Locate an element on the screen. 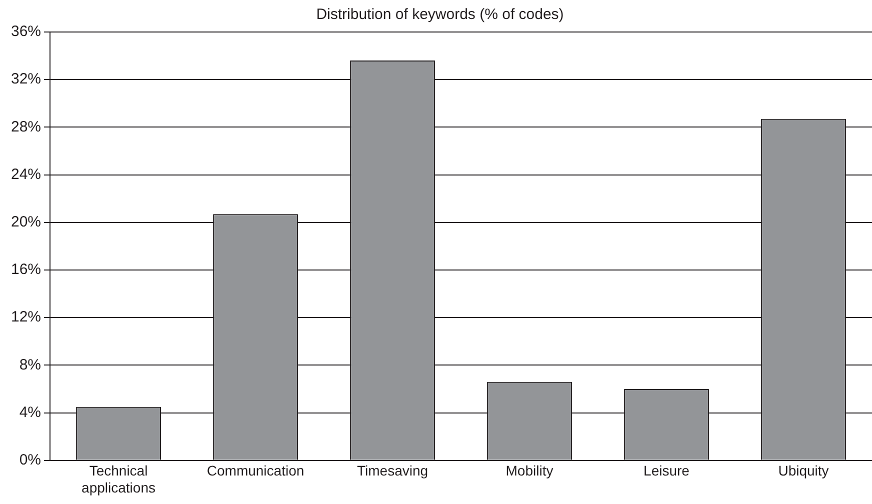  y-tick-label: 28% is located at coordinates (26, 127).